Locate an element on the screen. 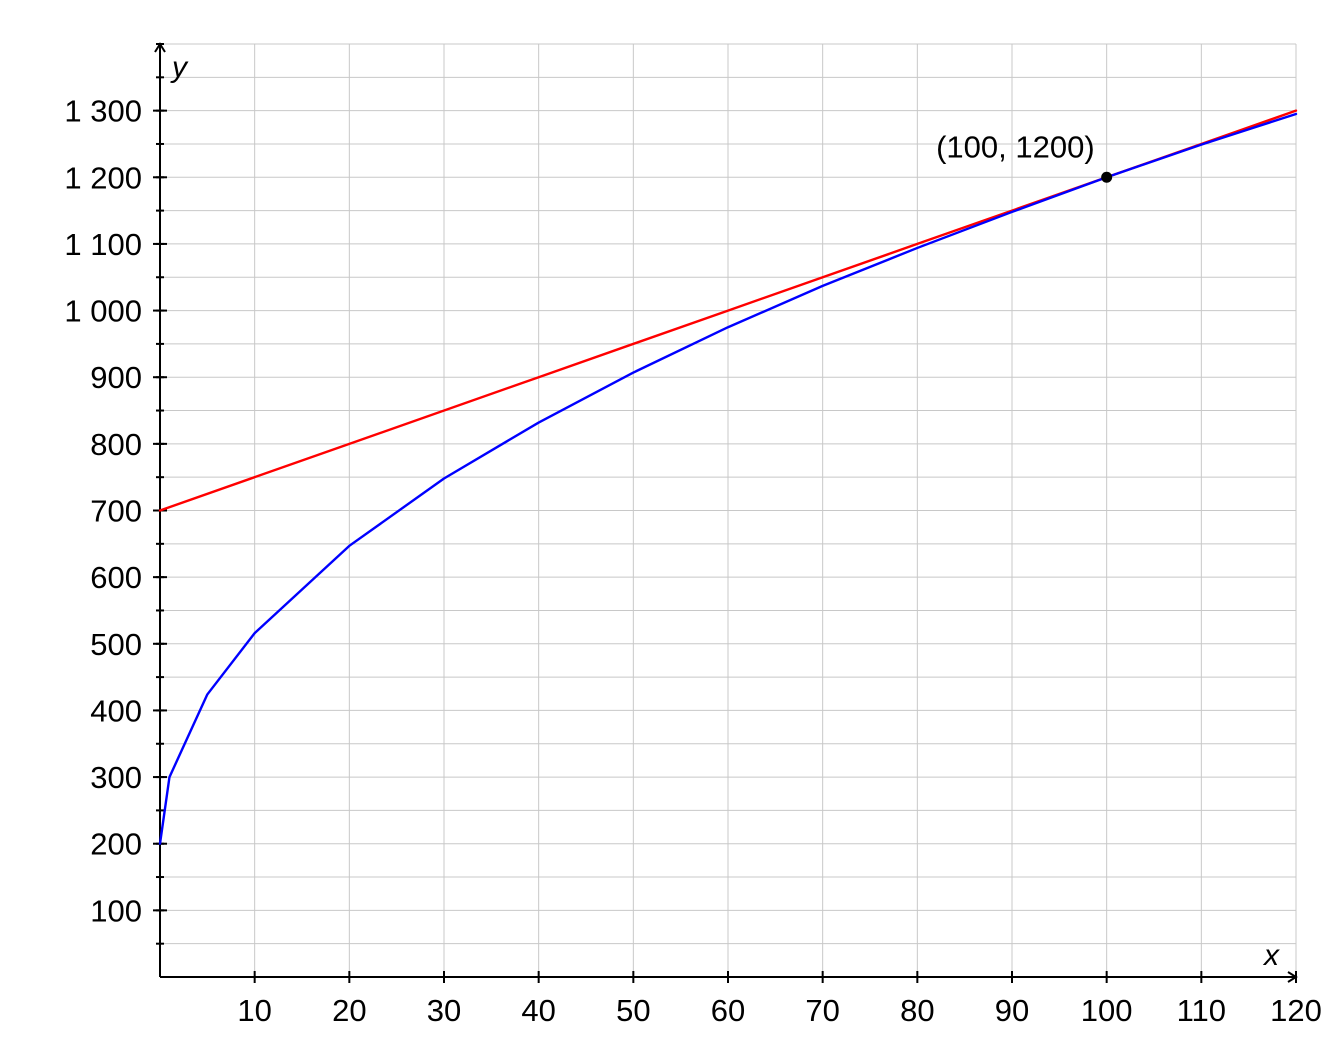  y-tick-label: 600 is located at coordinates (116, 577).